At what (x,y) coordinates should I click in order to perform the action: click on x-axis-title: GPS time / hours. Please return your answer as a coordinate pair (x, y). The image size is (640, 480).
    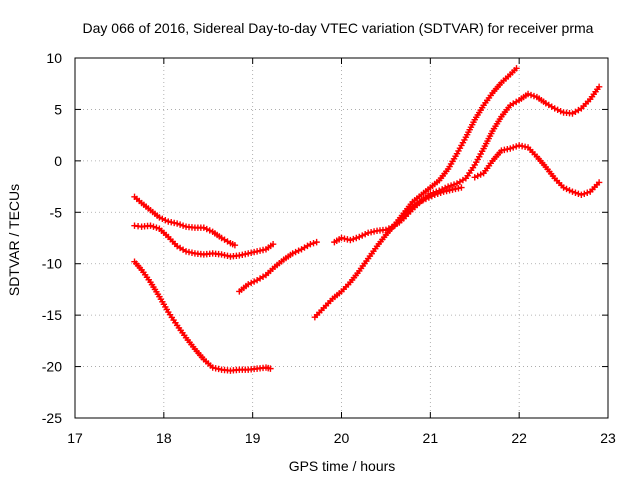
    Looking at the image, I should click on (342, 466).